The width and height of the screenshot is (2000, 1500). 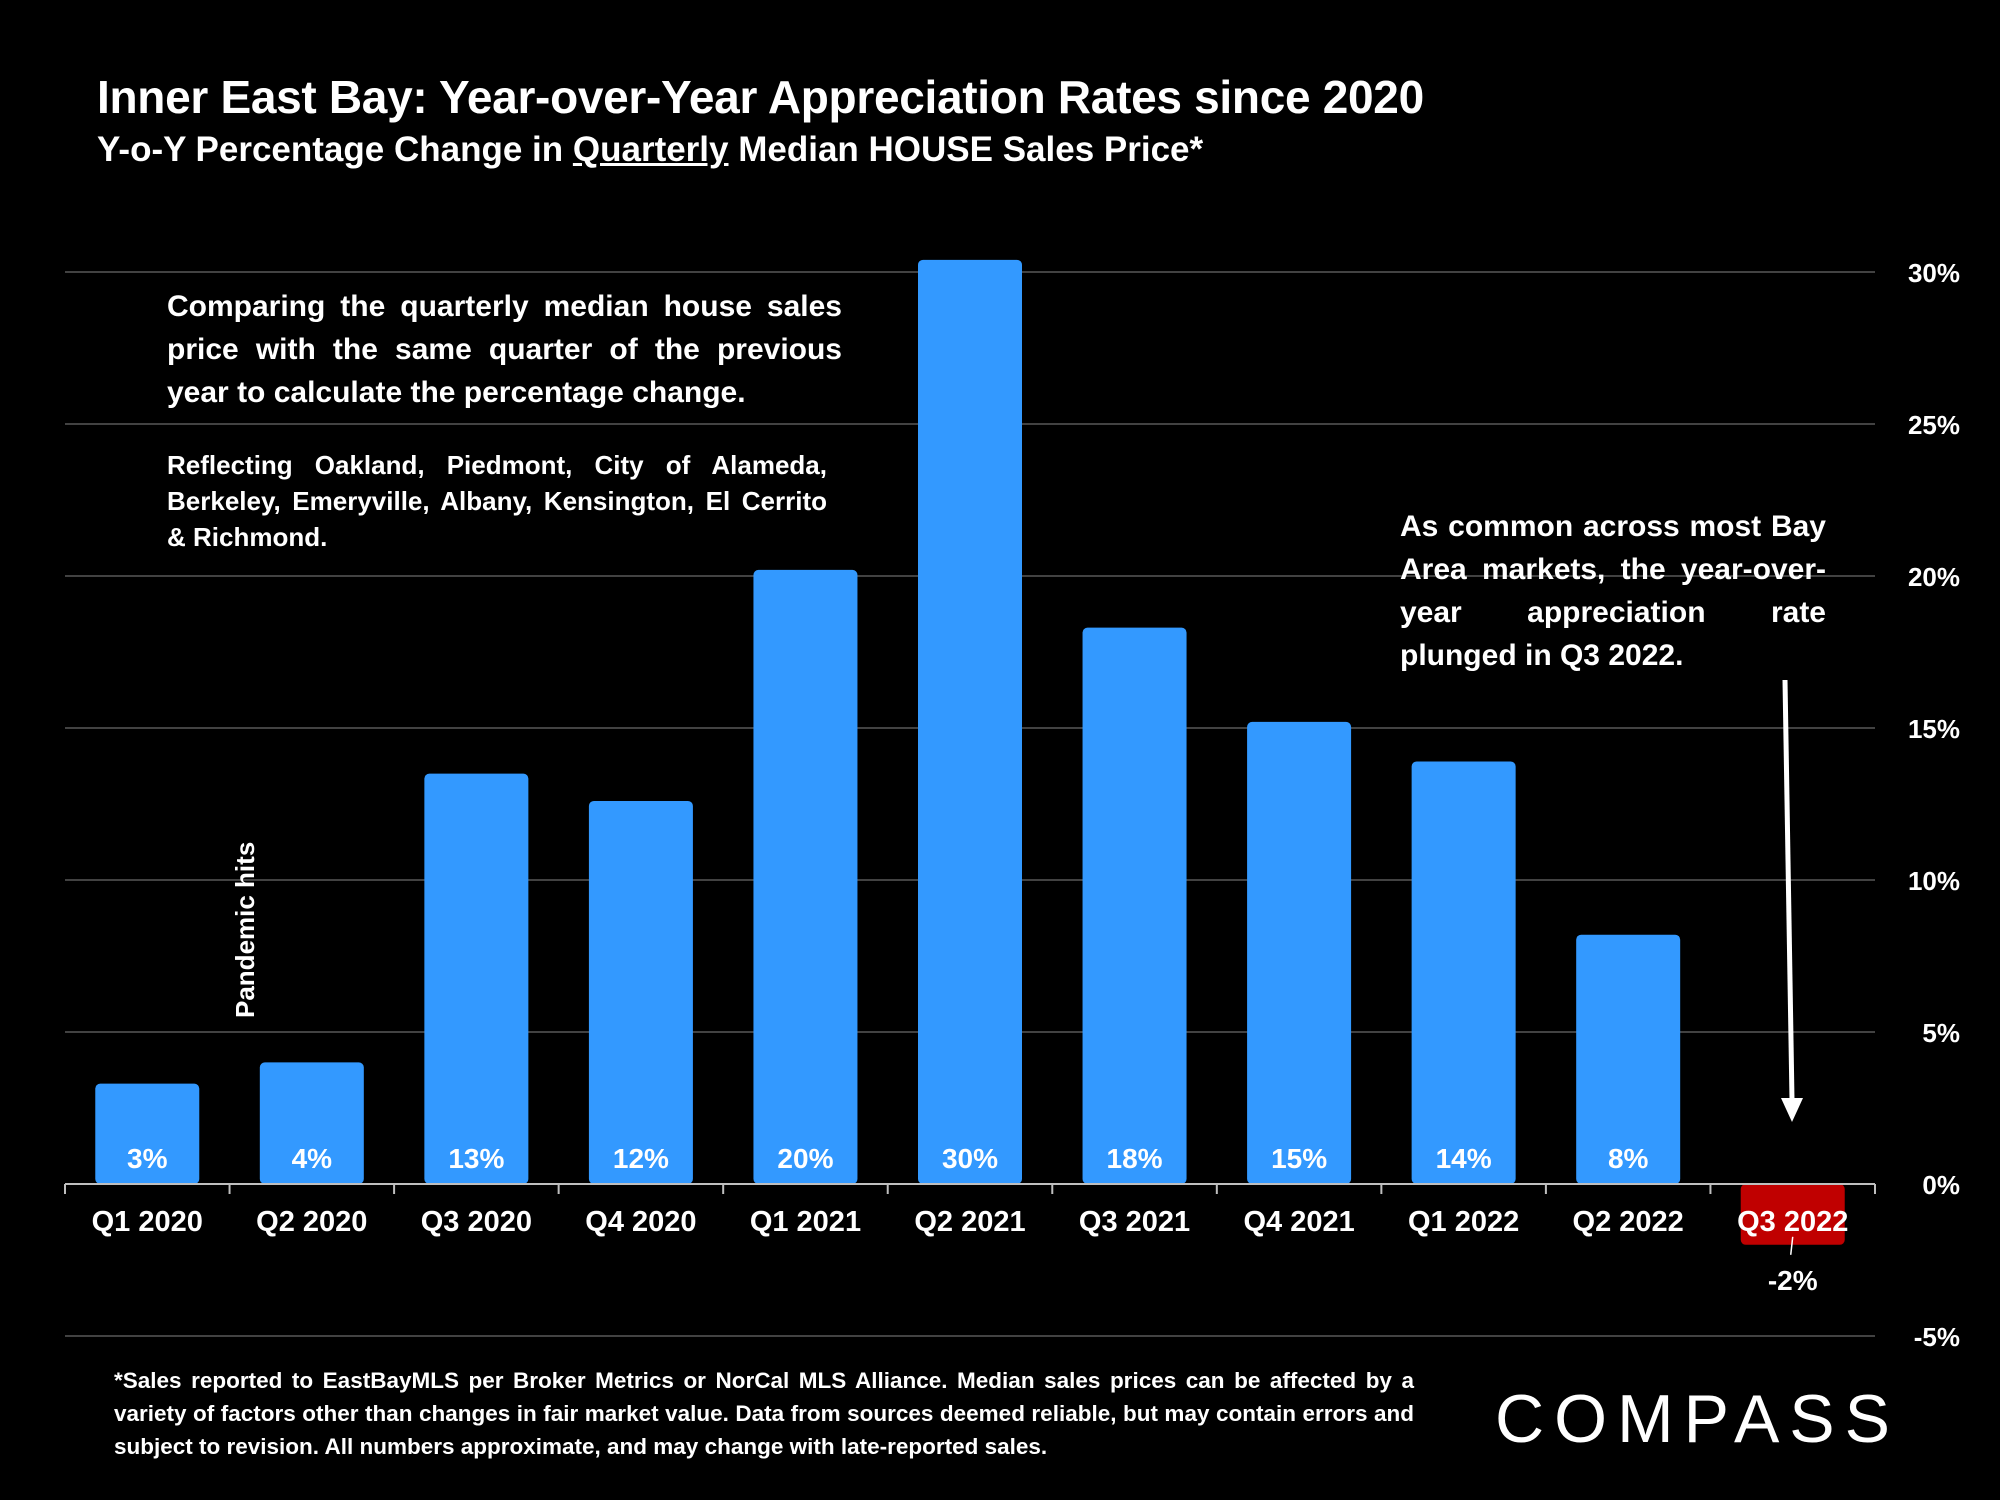 I want to click on data-label: 12%, so click(x=641, y=1158).